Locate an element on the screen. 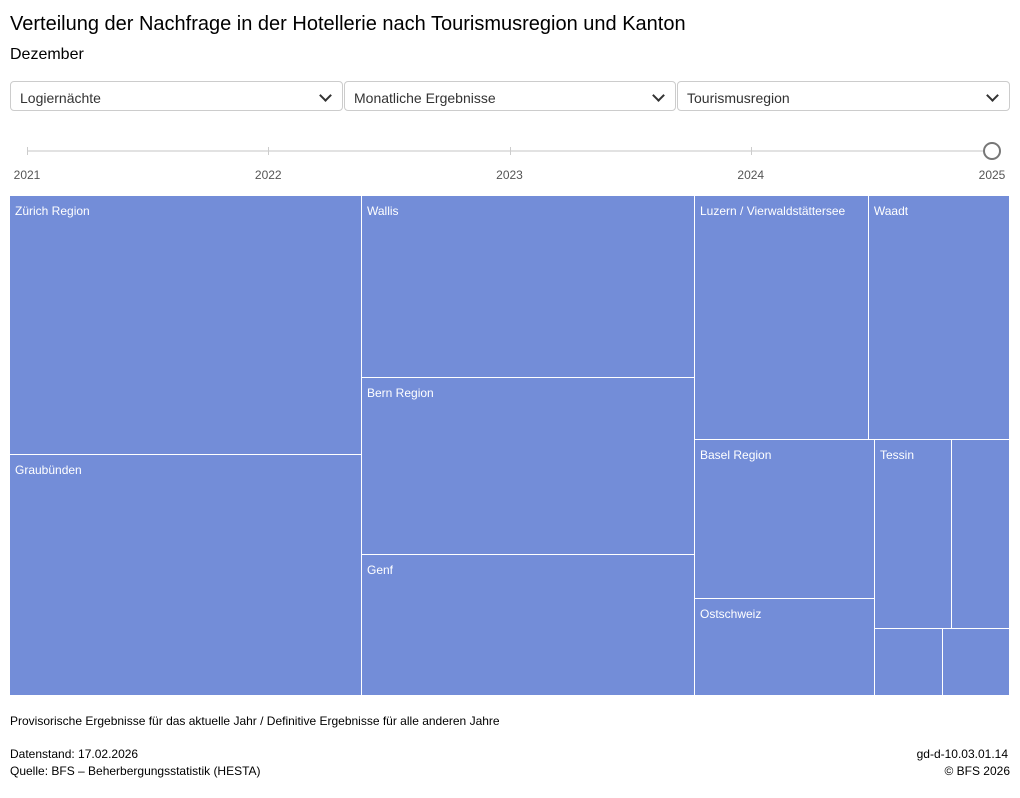  treemap-cell: Bern Region is located at coordinates (528, 466).